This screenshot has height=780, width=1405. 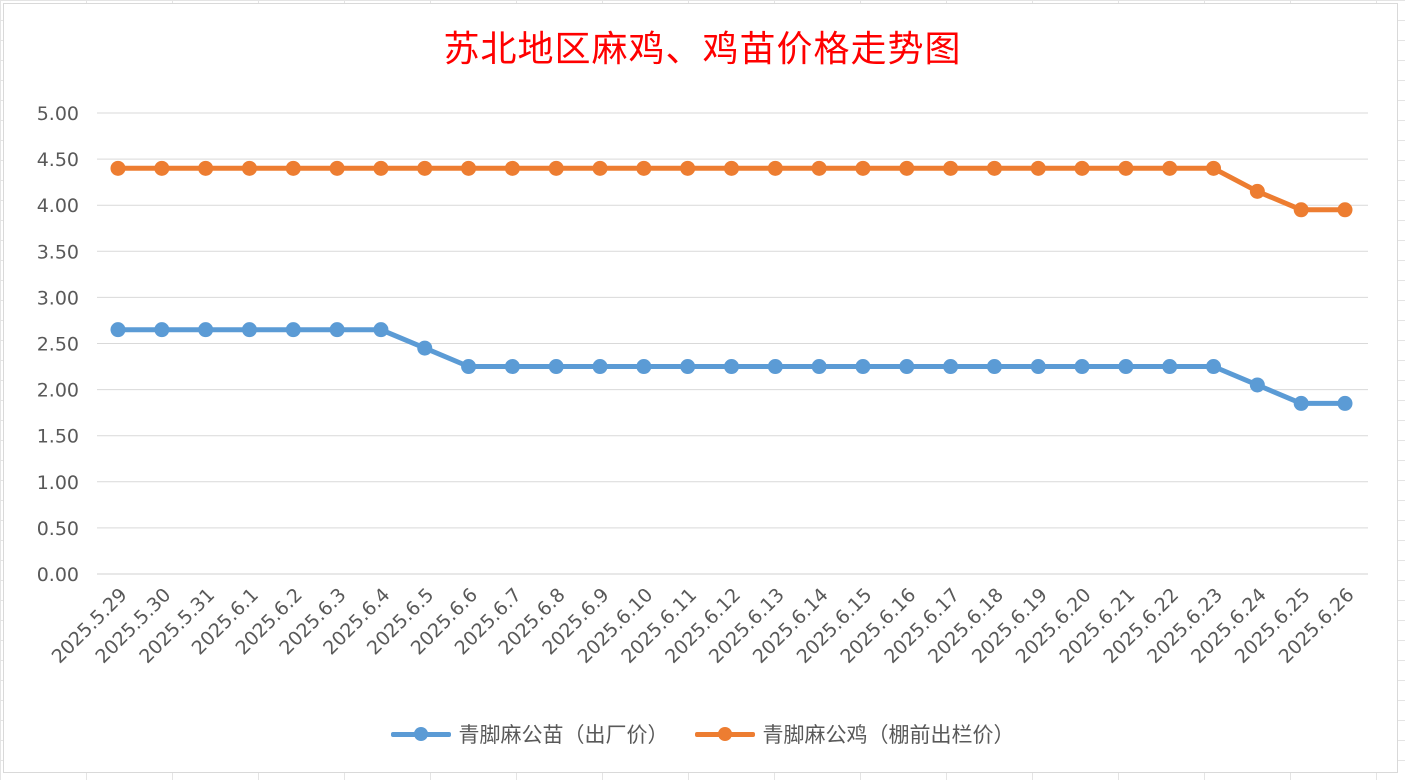 I want to click on legend-item-rooster: 青脚麻公鸡（棚前出栏价）, so click(x=854, y=734).